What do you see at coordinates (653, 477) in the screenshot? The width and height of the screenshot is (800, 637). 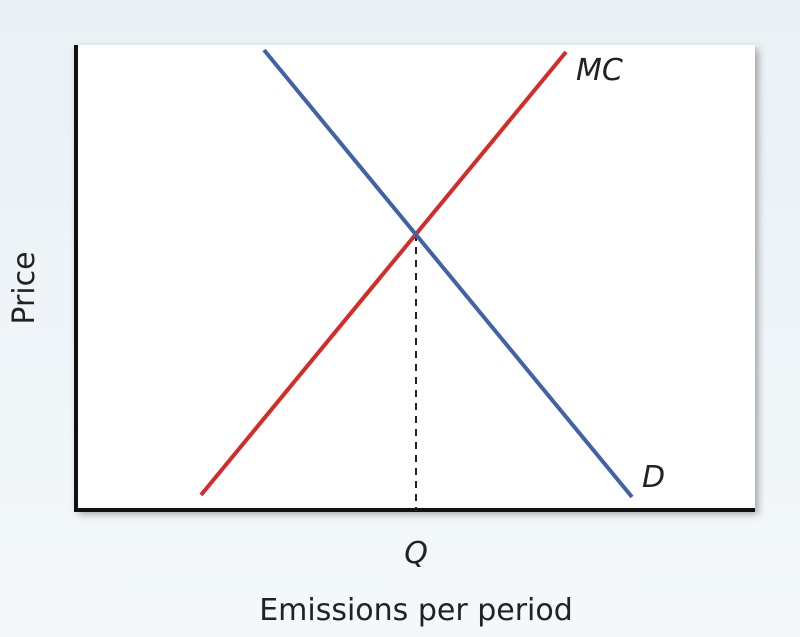 I see `d-label: D` at bounding box center [653, 477].